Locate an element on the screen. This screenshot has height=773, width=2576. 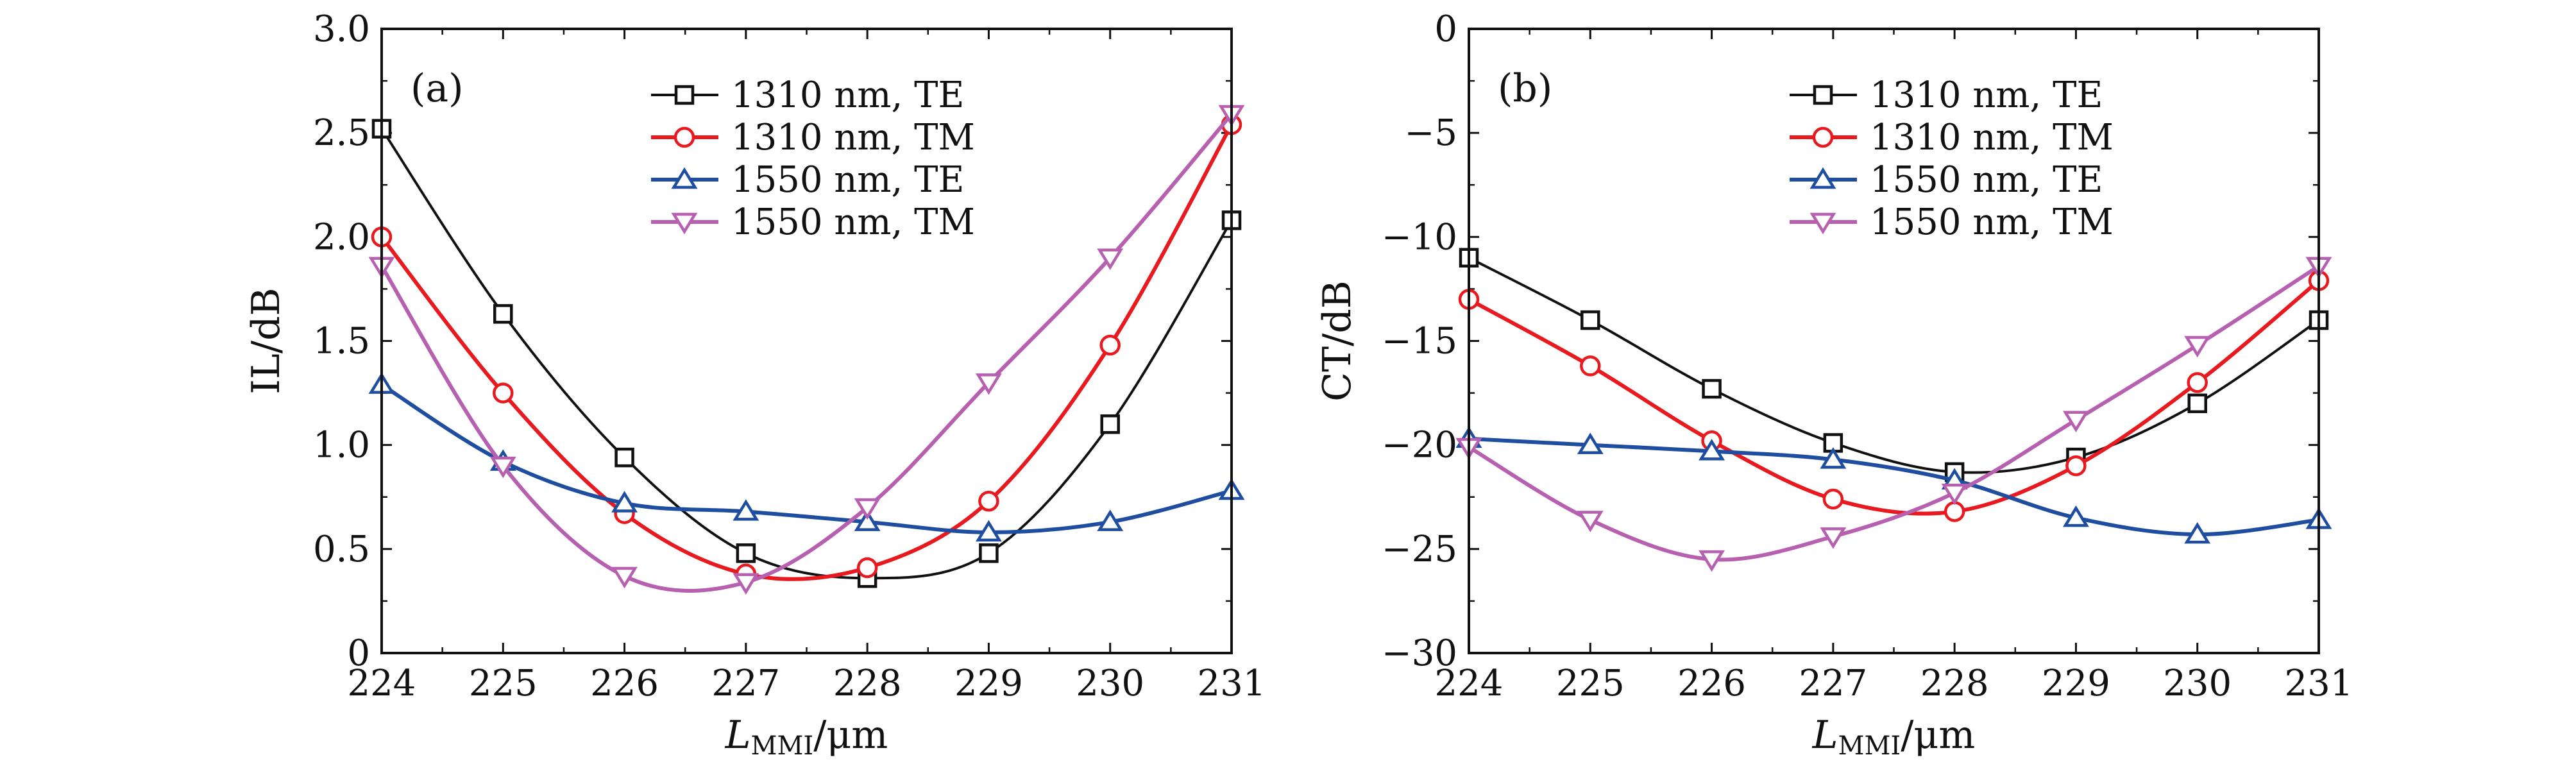
y-tick-label: −20 is located at coordinates (1419, 445).